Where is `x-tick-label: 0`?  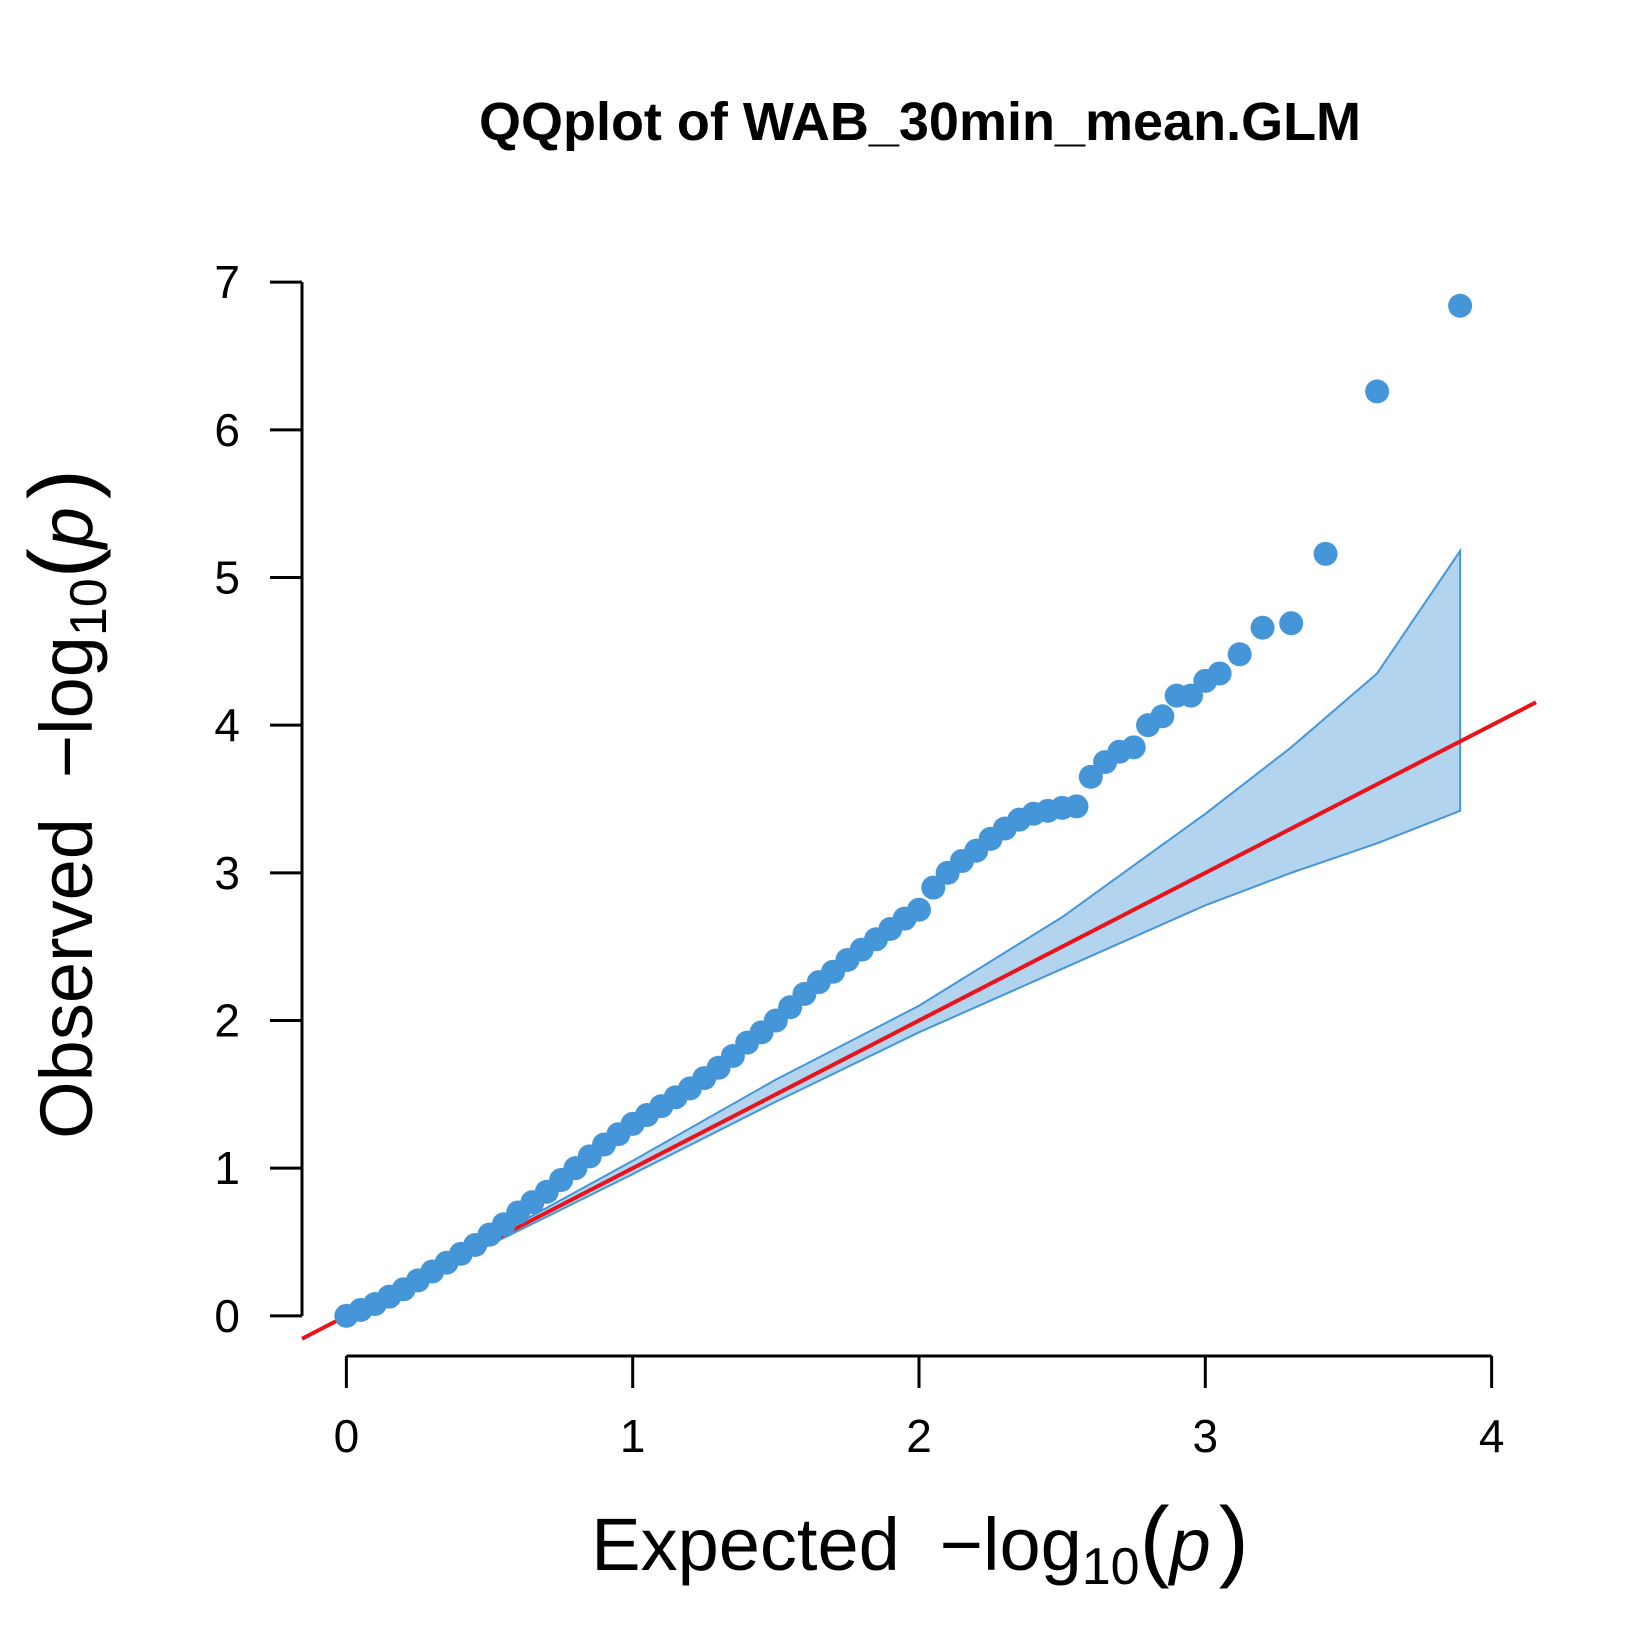 x-tick-label: 0 is located at coordinates (347, 1436).